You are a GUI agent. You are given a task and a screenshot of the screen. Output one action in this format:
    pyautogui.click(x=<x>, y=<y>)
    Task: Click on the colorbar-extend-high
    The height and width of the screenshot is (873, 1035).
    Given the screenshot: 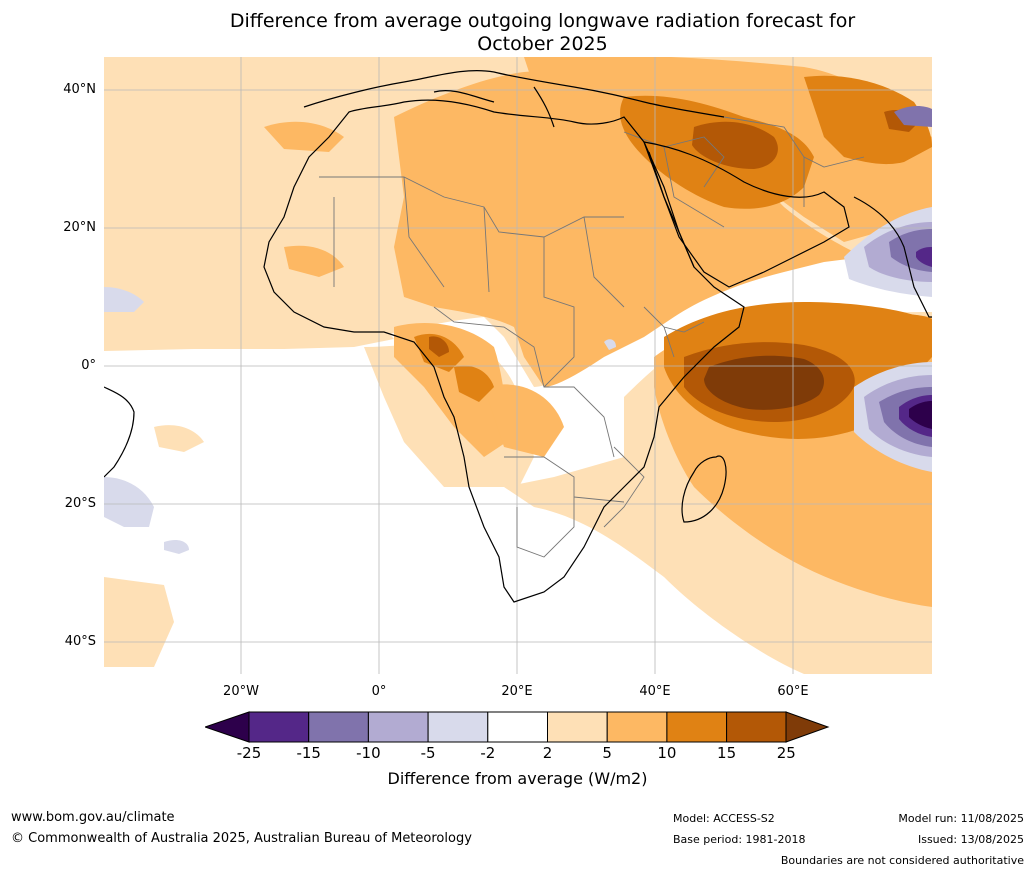 What is the action you would take?
    pyautogui.click(x=807, y=727)
    